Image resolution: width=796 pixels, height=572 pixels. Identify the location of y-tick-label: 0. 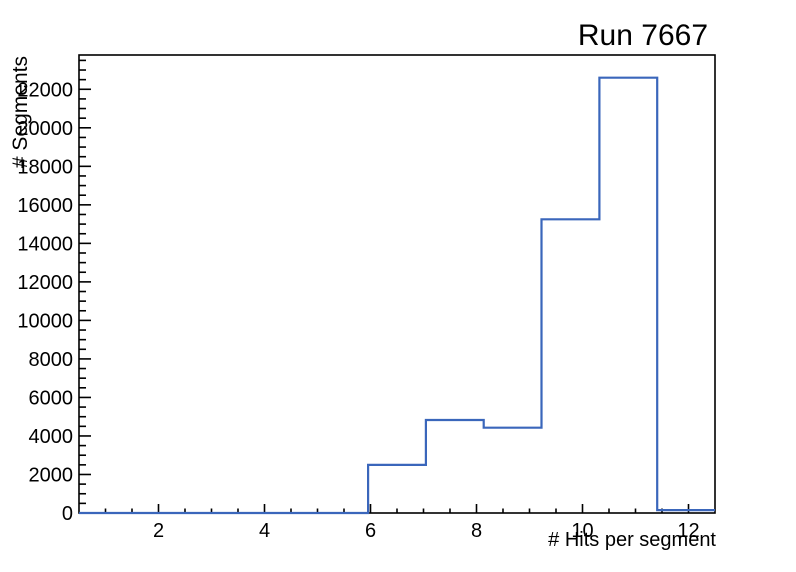
(67, 514).